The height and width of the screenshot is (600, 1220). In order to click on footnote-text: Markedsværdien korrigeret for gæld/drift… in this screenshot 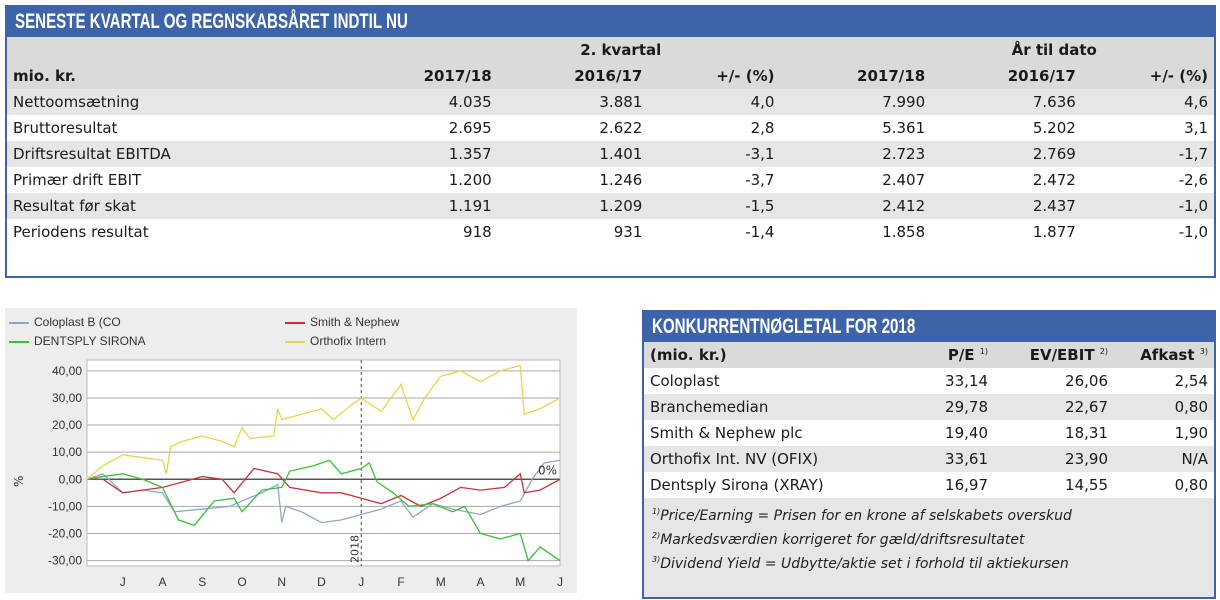, I will do `click(842, 540)`.